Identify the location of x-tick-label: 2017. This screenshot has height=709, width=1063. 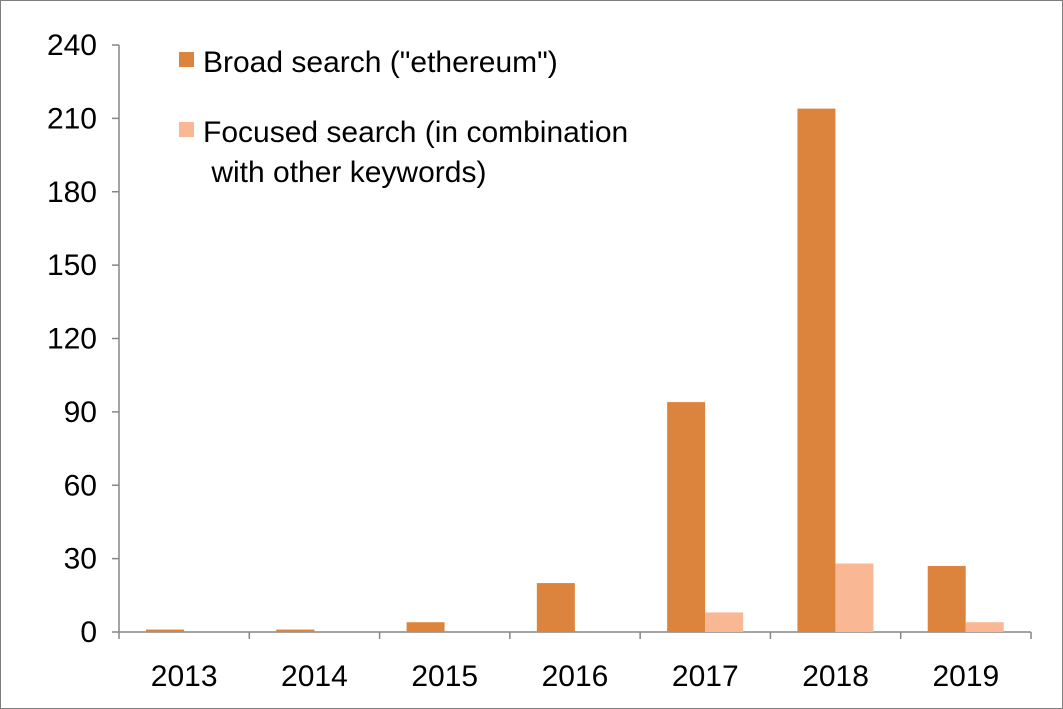
(705, 676).